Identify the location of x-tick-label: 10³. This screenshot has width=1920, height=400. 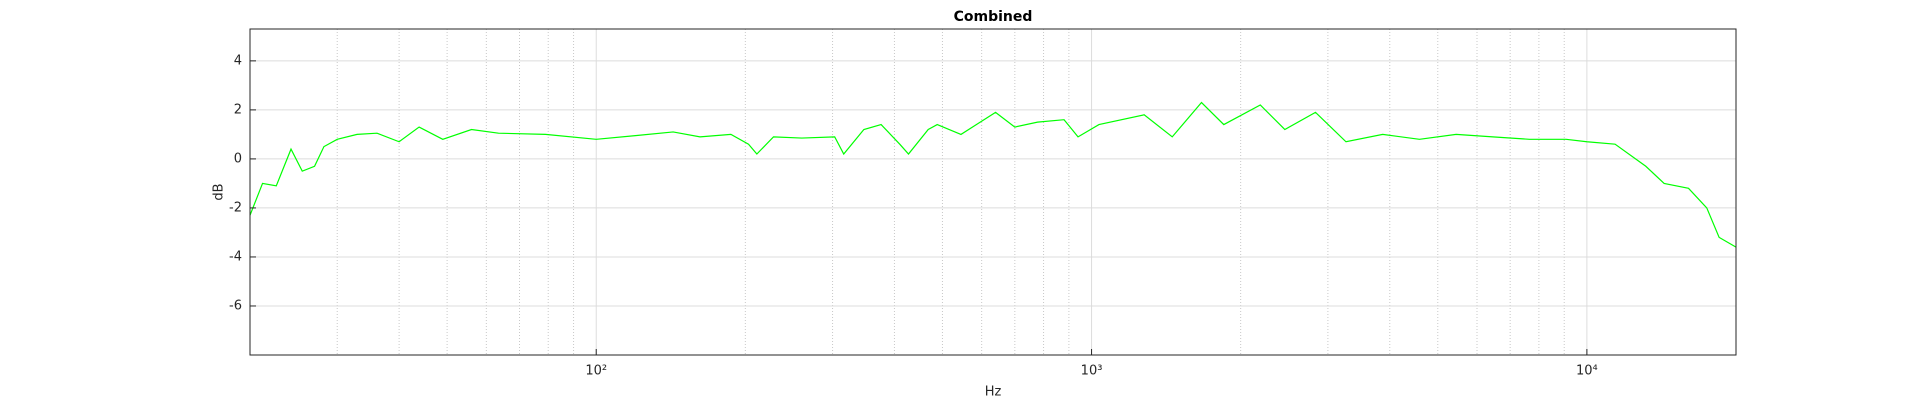
(1092, 371).